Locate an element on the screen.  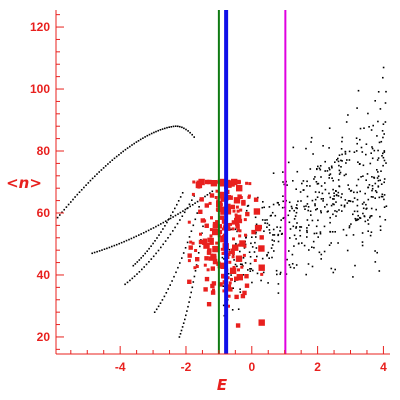
y-tick-label: 20 is located at coordinates (44, 337).